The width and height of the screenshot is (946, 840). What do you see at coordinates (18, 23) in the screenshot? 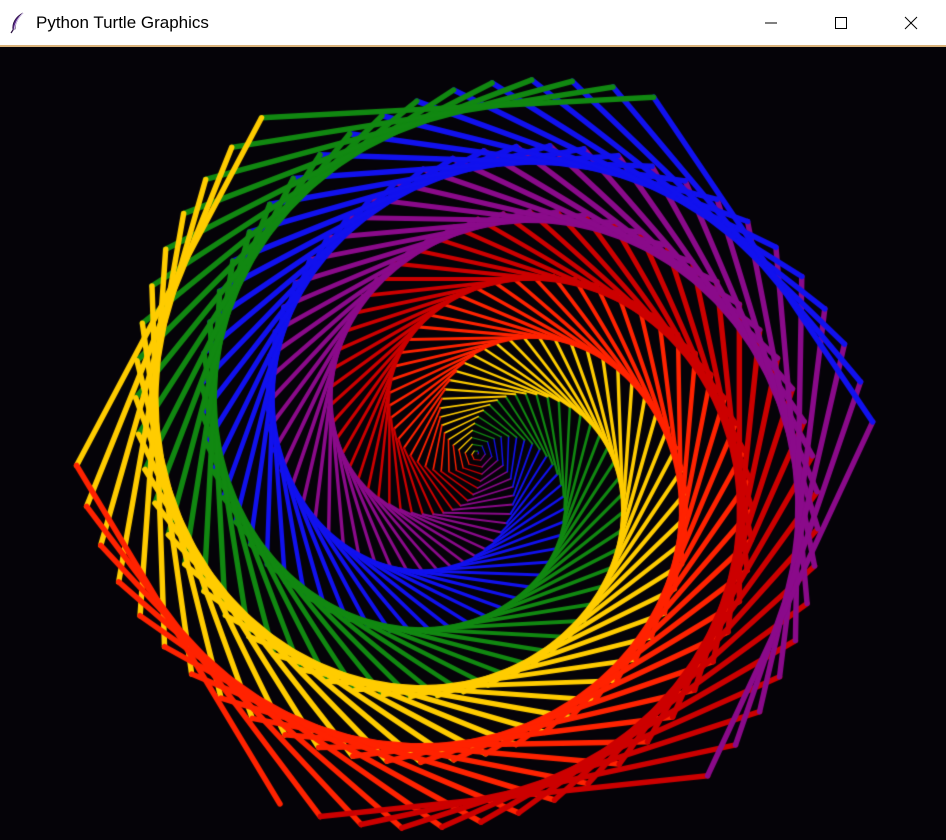
I see `feather-icon` at bounding box center [18, 23].